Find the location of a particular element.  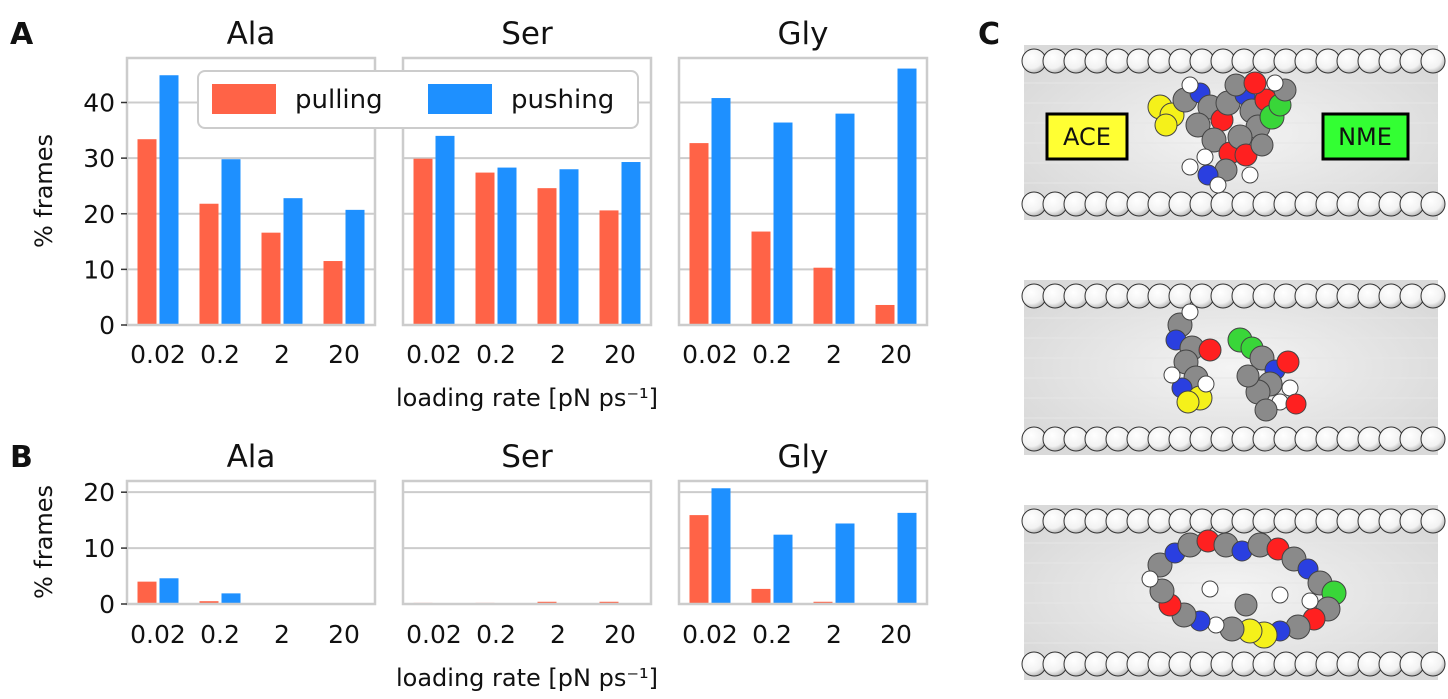

panel-a-subplot-ala-frame is located at coordinates (251, 191).